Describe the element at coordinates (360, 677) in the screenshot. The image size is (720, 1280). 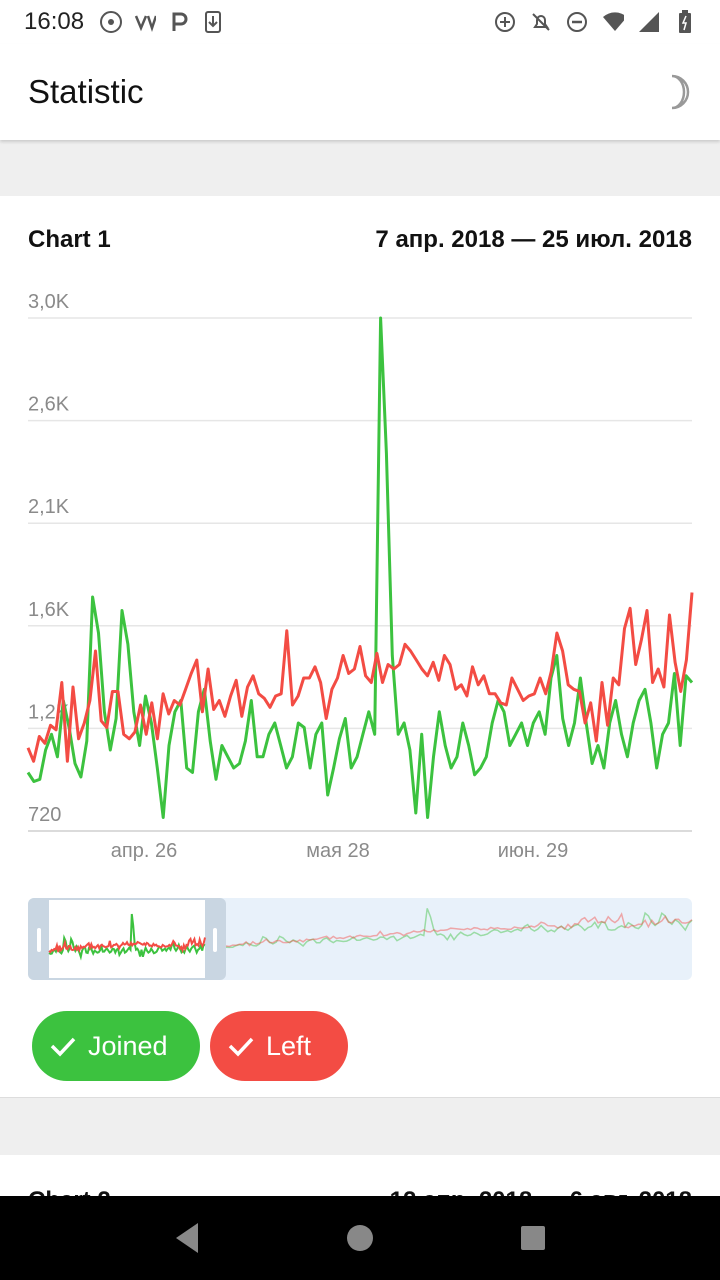
I see `series-line-left` at that location.